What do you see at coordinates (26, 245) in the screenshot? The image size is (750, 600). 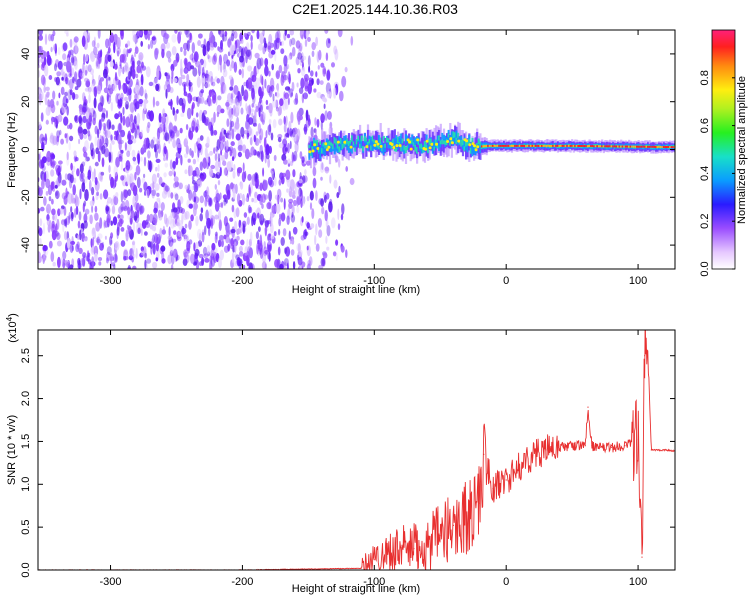 I see `y-tick-label: -40` at bounding box center [26, 245].